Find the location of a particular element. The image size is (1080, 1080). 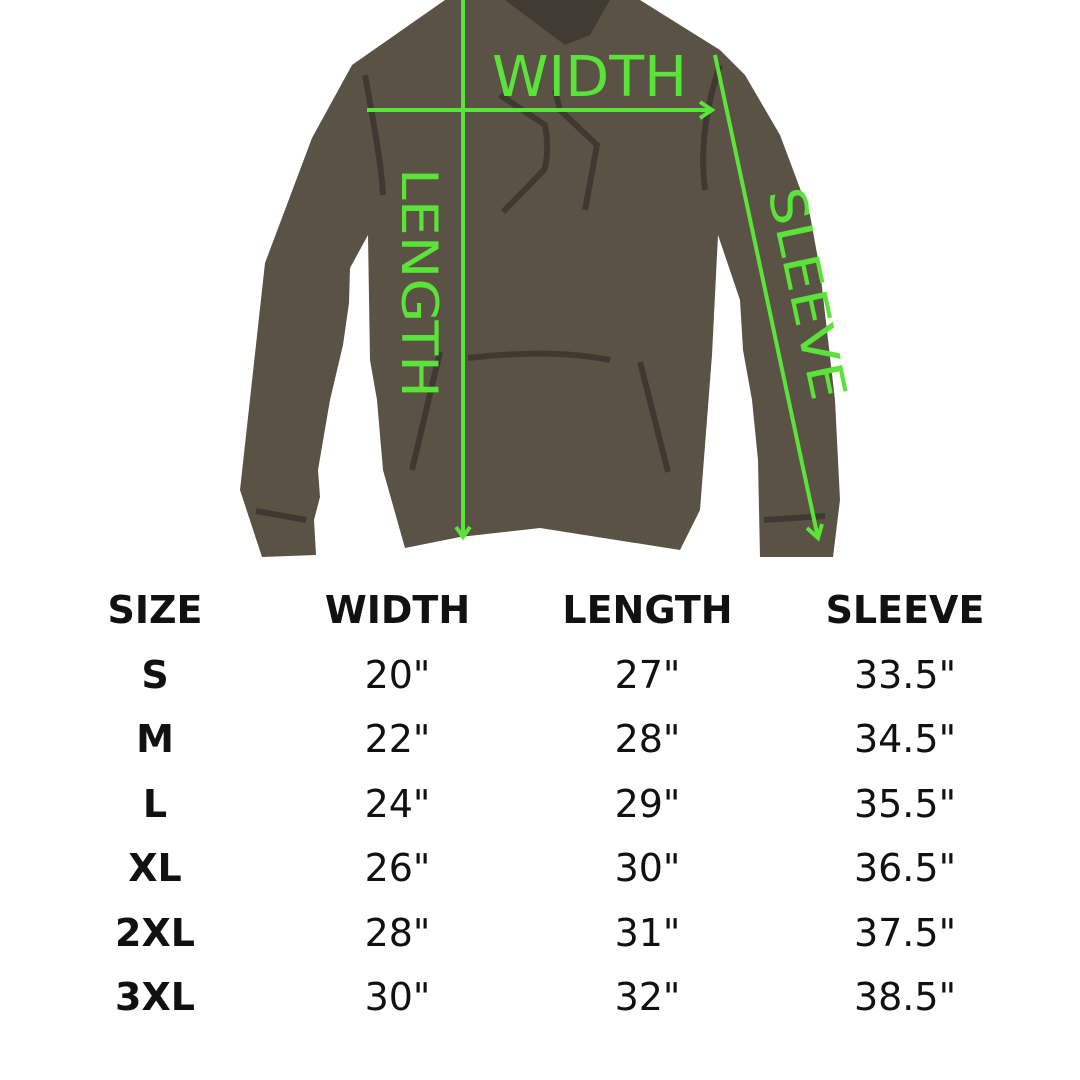

header-width: WIDTH is located at coordinates (397, 610).